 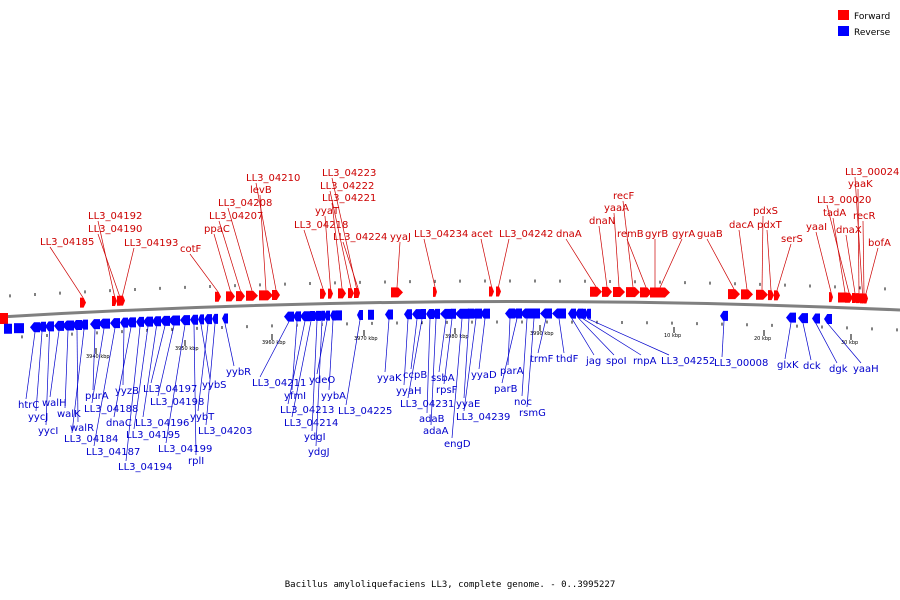 What do you see at coordinates (866, 298) in the screenshot?
I see `forward-gene-bofa` at bounding box center [866, 298].